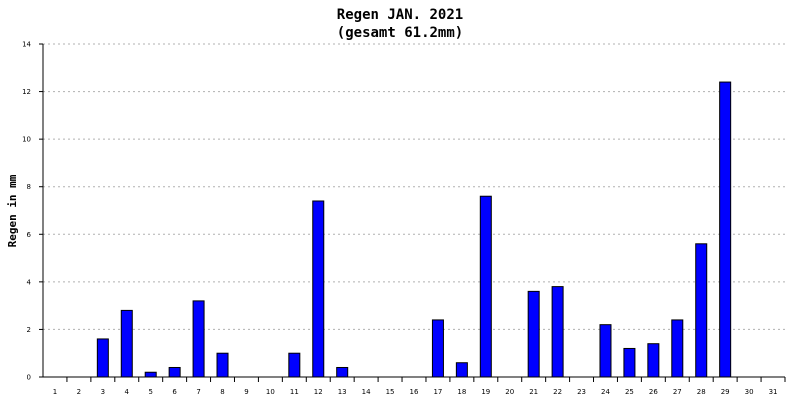  Describe the element at coordinates (246, 392) in the screenshot. I see `x-tick-label: 9` at that location.